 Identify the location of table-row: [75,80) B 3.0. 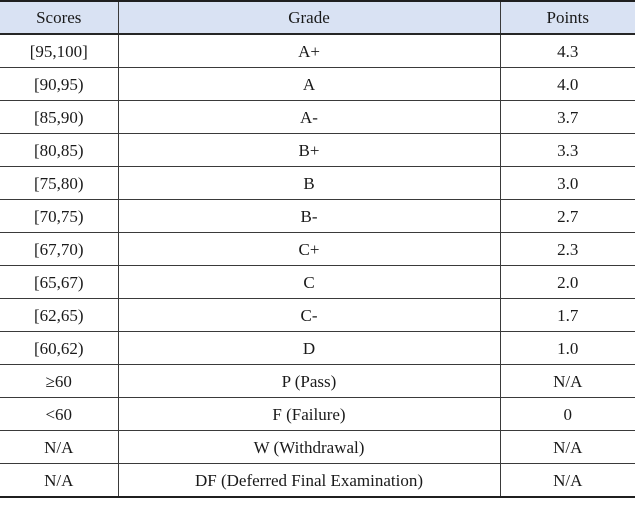
(317, 183).